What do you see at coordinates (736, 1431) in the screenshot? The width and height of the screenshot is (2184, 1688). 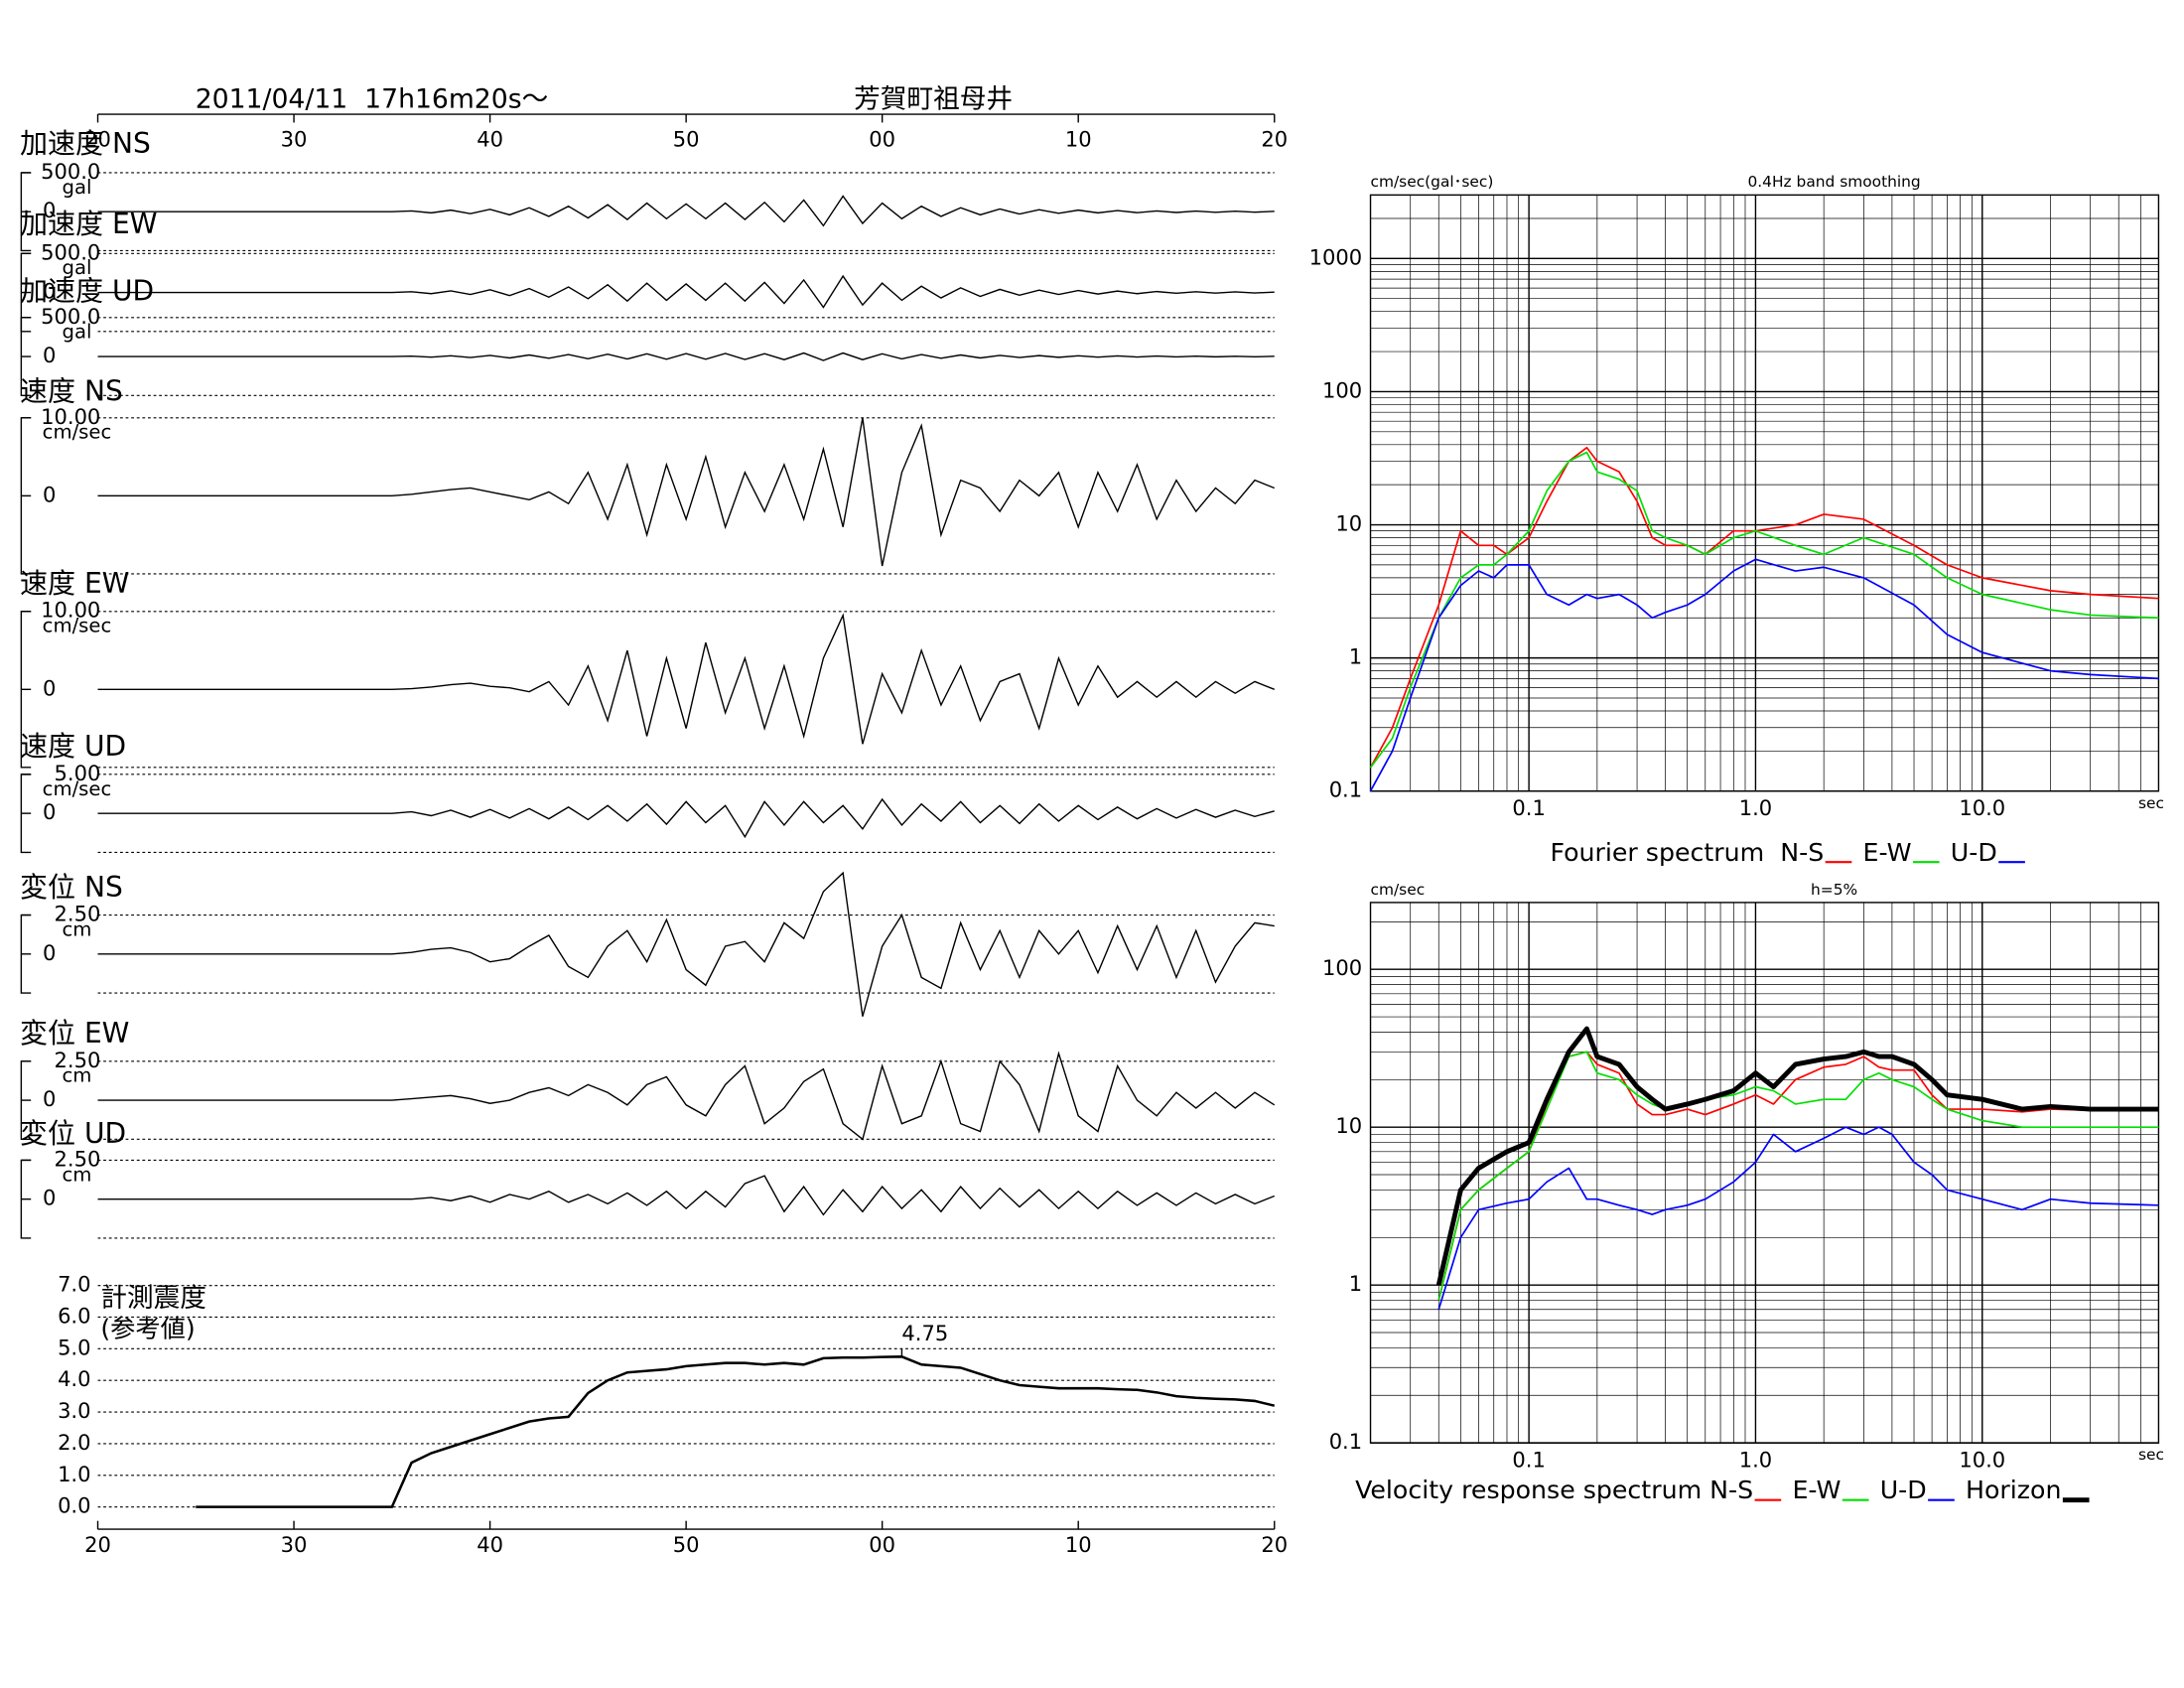 I see `intensity-line` at bounding box center [736, 1431].